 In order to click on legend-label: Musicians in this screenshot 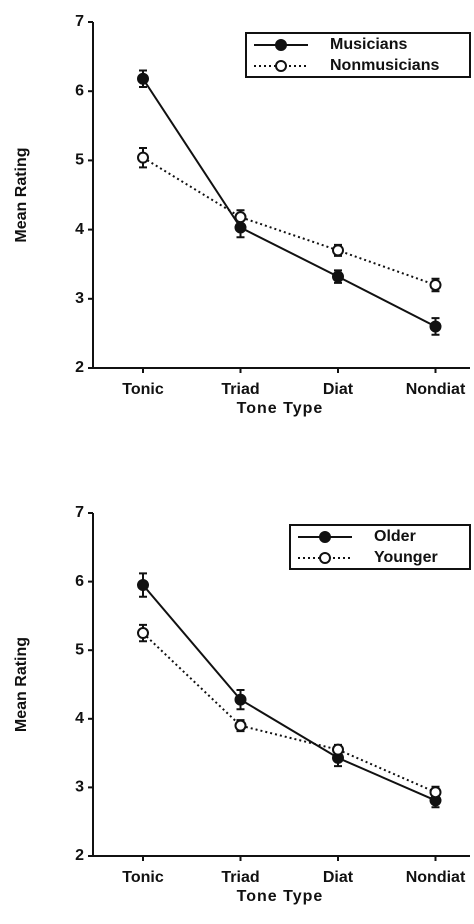, I will do `click(368, 44)`.